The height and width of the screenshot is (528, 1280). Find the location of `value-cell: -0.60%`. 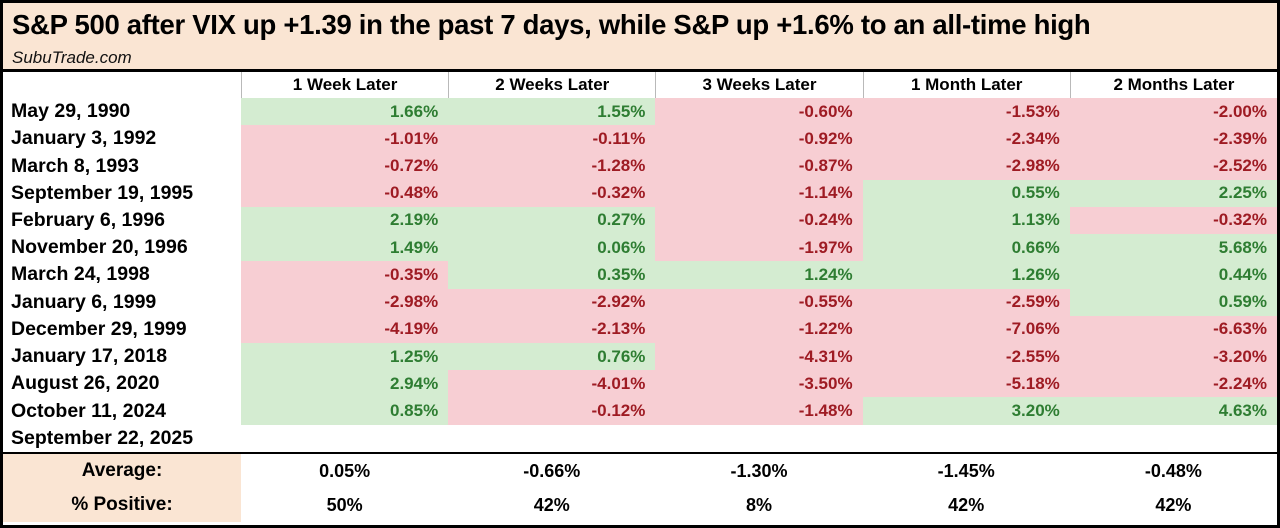

value-cell: -0.60% is located at coordinates (759, 112).